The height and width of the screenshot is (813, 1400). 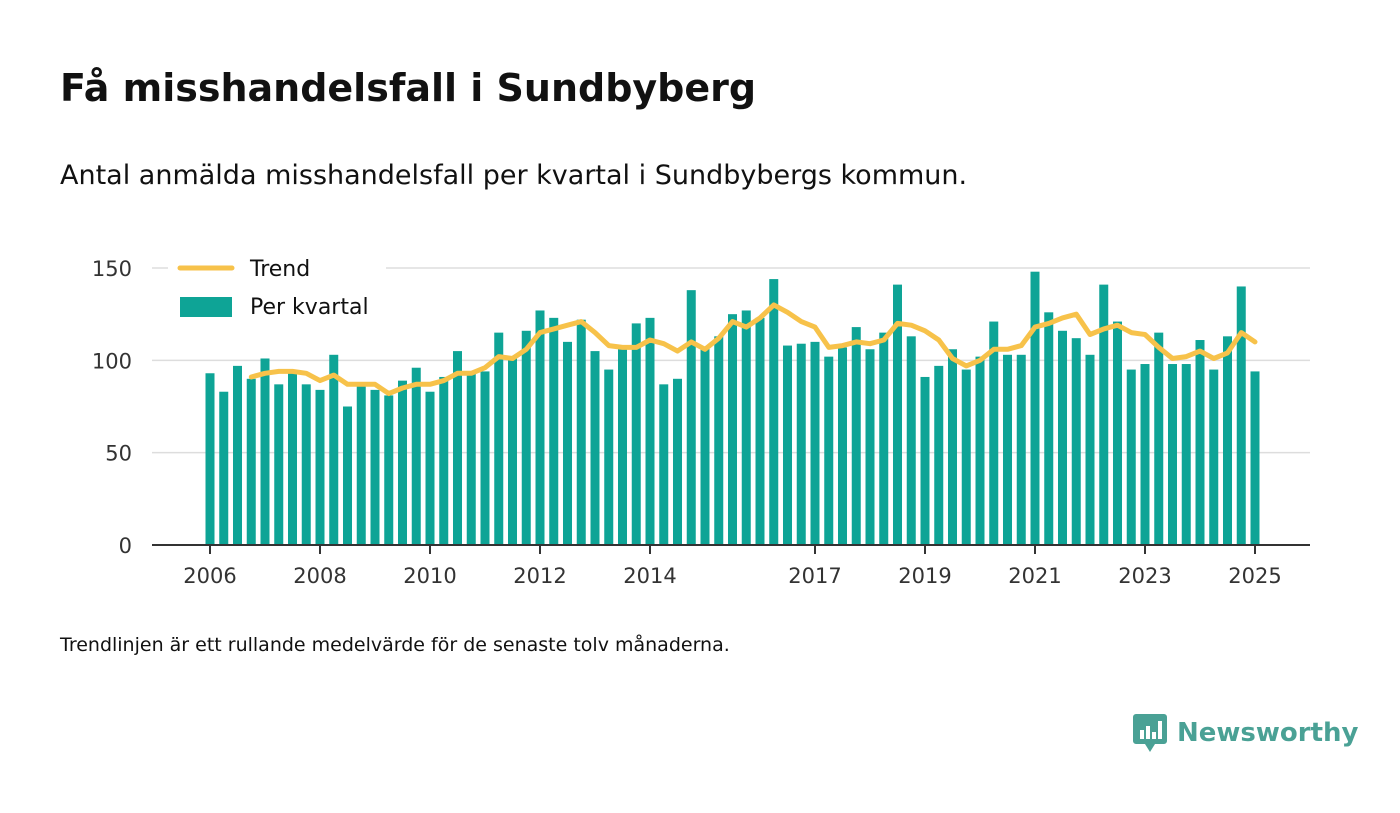 What do you see at coordinates (753, 349) in the screenshot?
I see `trend-line` at bounding box center [753, 349].